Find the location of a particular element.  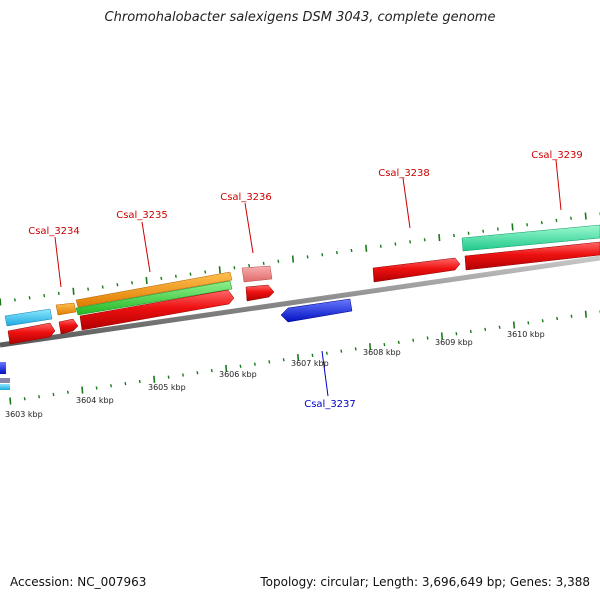

gene-fragment-gray-edge is located at coordinates (5, 380).